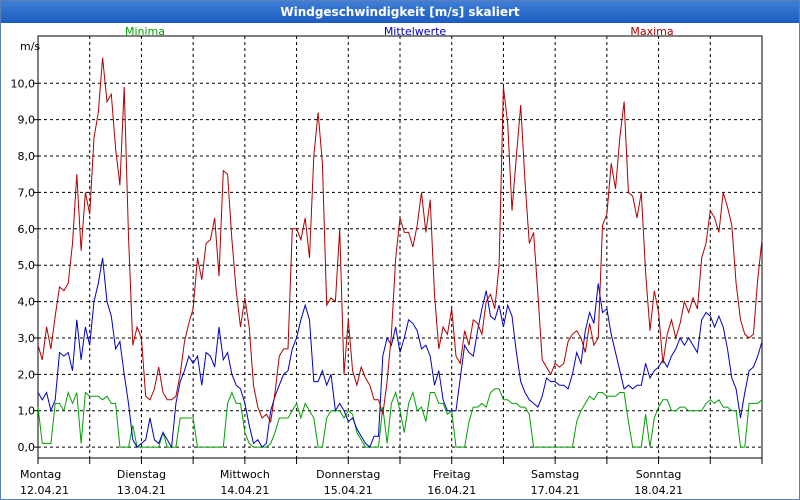 The height and width of the screenshot is (500, 800). Describe the element at coordinates (27, 338) in the screenshot. I see `y-tick-label: 3,0` at that location.